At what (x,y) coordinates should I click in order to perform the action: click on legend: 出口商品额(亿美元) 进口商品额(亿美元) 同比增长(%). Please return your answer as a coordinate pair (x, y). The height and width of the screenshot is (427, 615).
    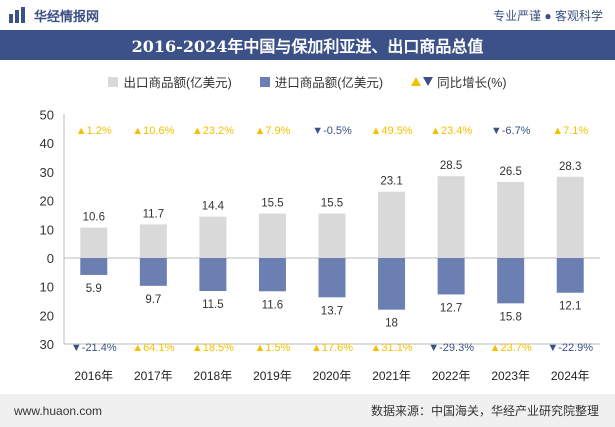
    Looking at the image, I should click on (307, 81).